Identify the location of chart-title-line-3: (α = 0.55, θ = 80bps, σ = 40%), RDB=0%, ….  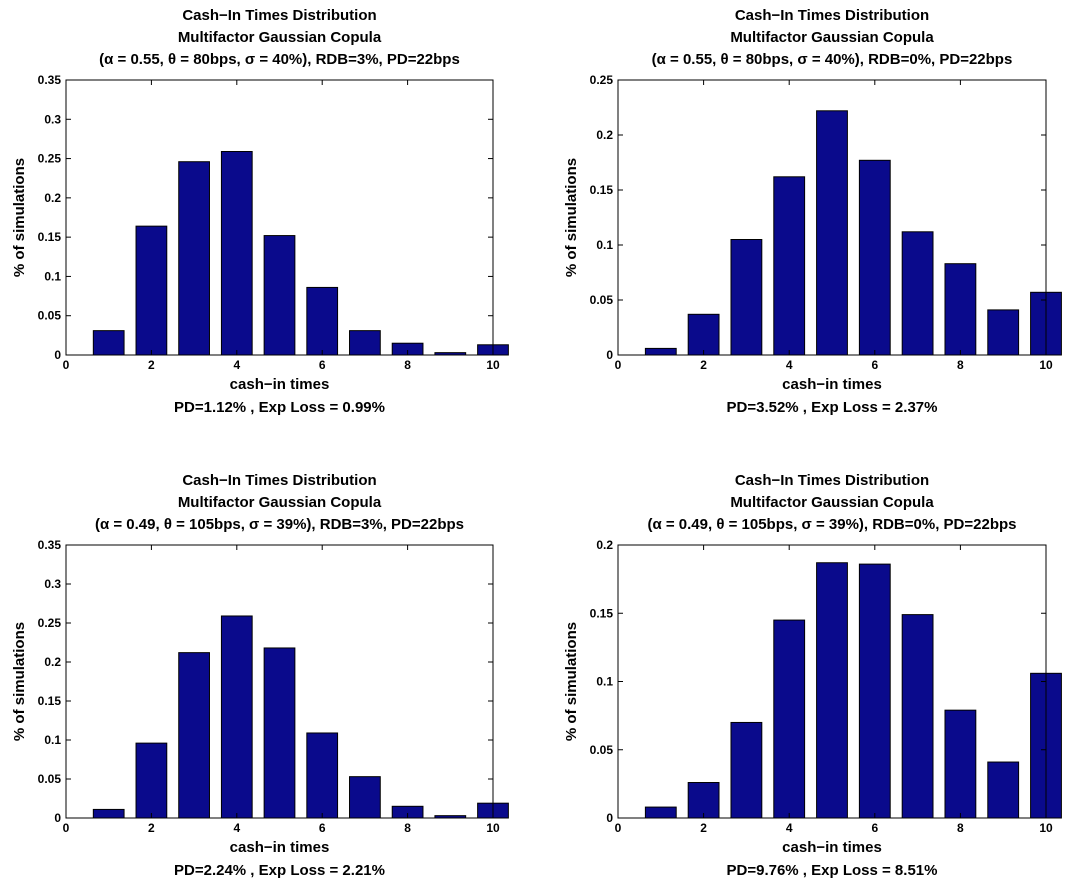
(832, 59).